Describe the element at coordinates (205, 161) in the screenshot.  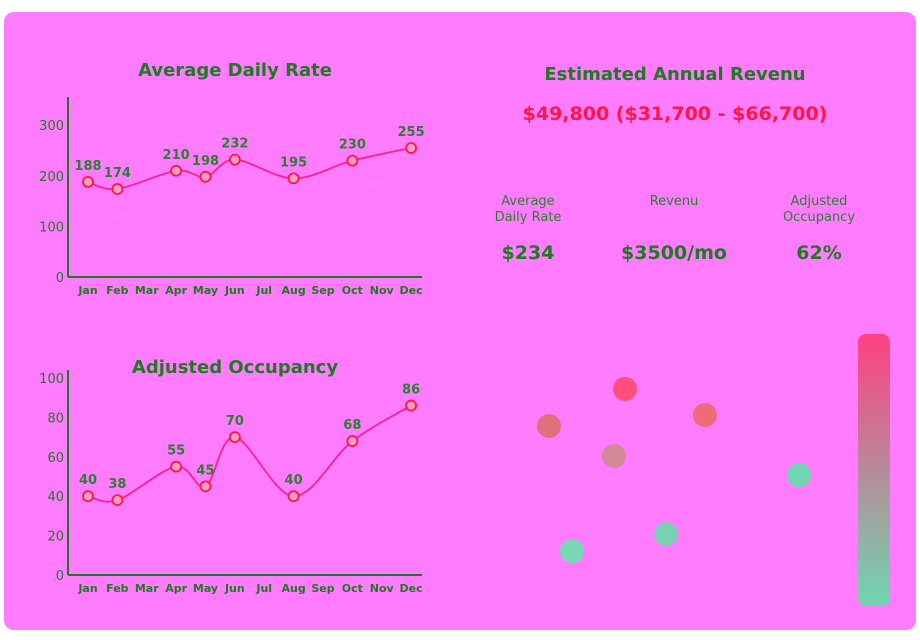
I see `data-label: 198` at that location.